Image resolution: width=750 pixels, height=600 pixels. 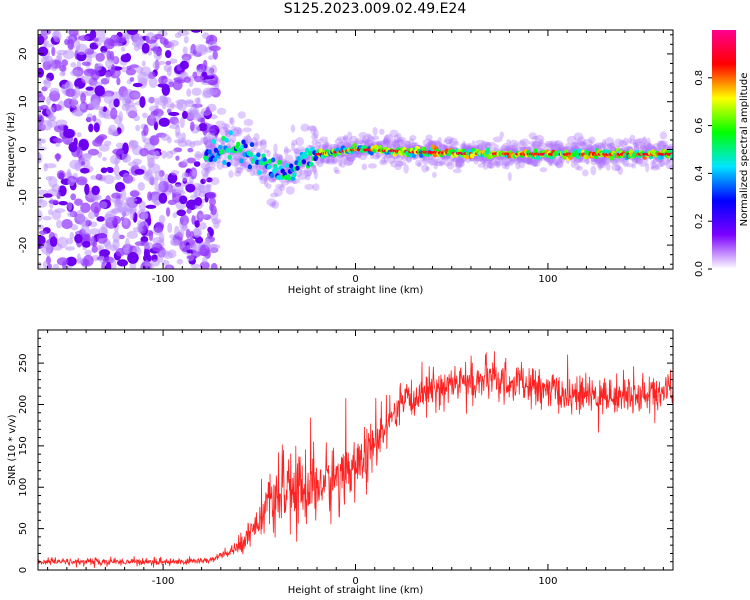 I want to click on colorbar-tick-label: 0.4, so click(x=699, y=173).